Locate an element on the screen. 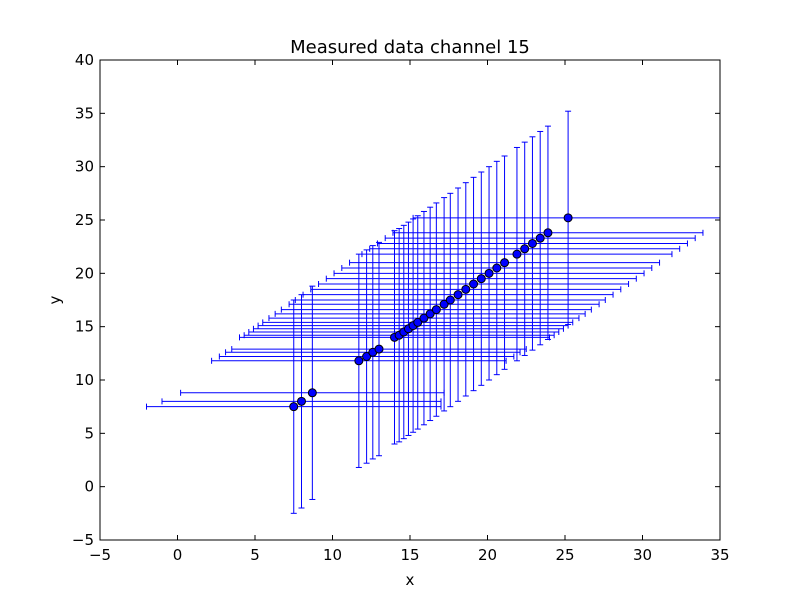 The height and width of the screenshot is (600, 800). x-tick-label: 20 is located at coordinates (487, 555).